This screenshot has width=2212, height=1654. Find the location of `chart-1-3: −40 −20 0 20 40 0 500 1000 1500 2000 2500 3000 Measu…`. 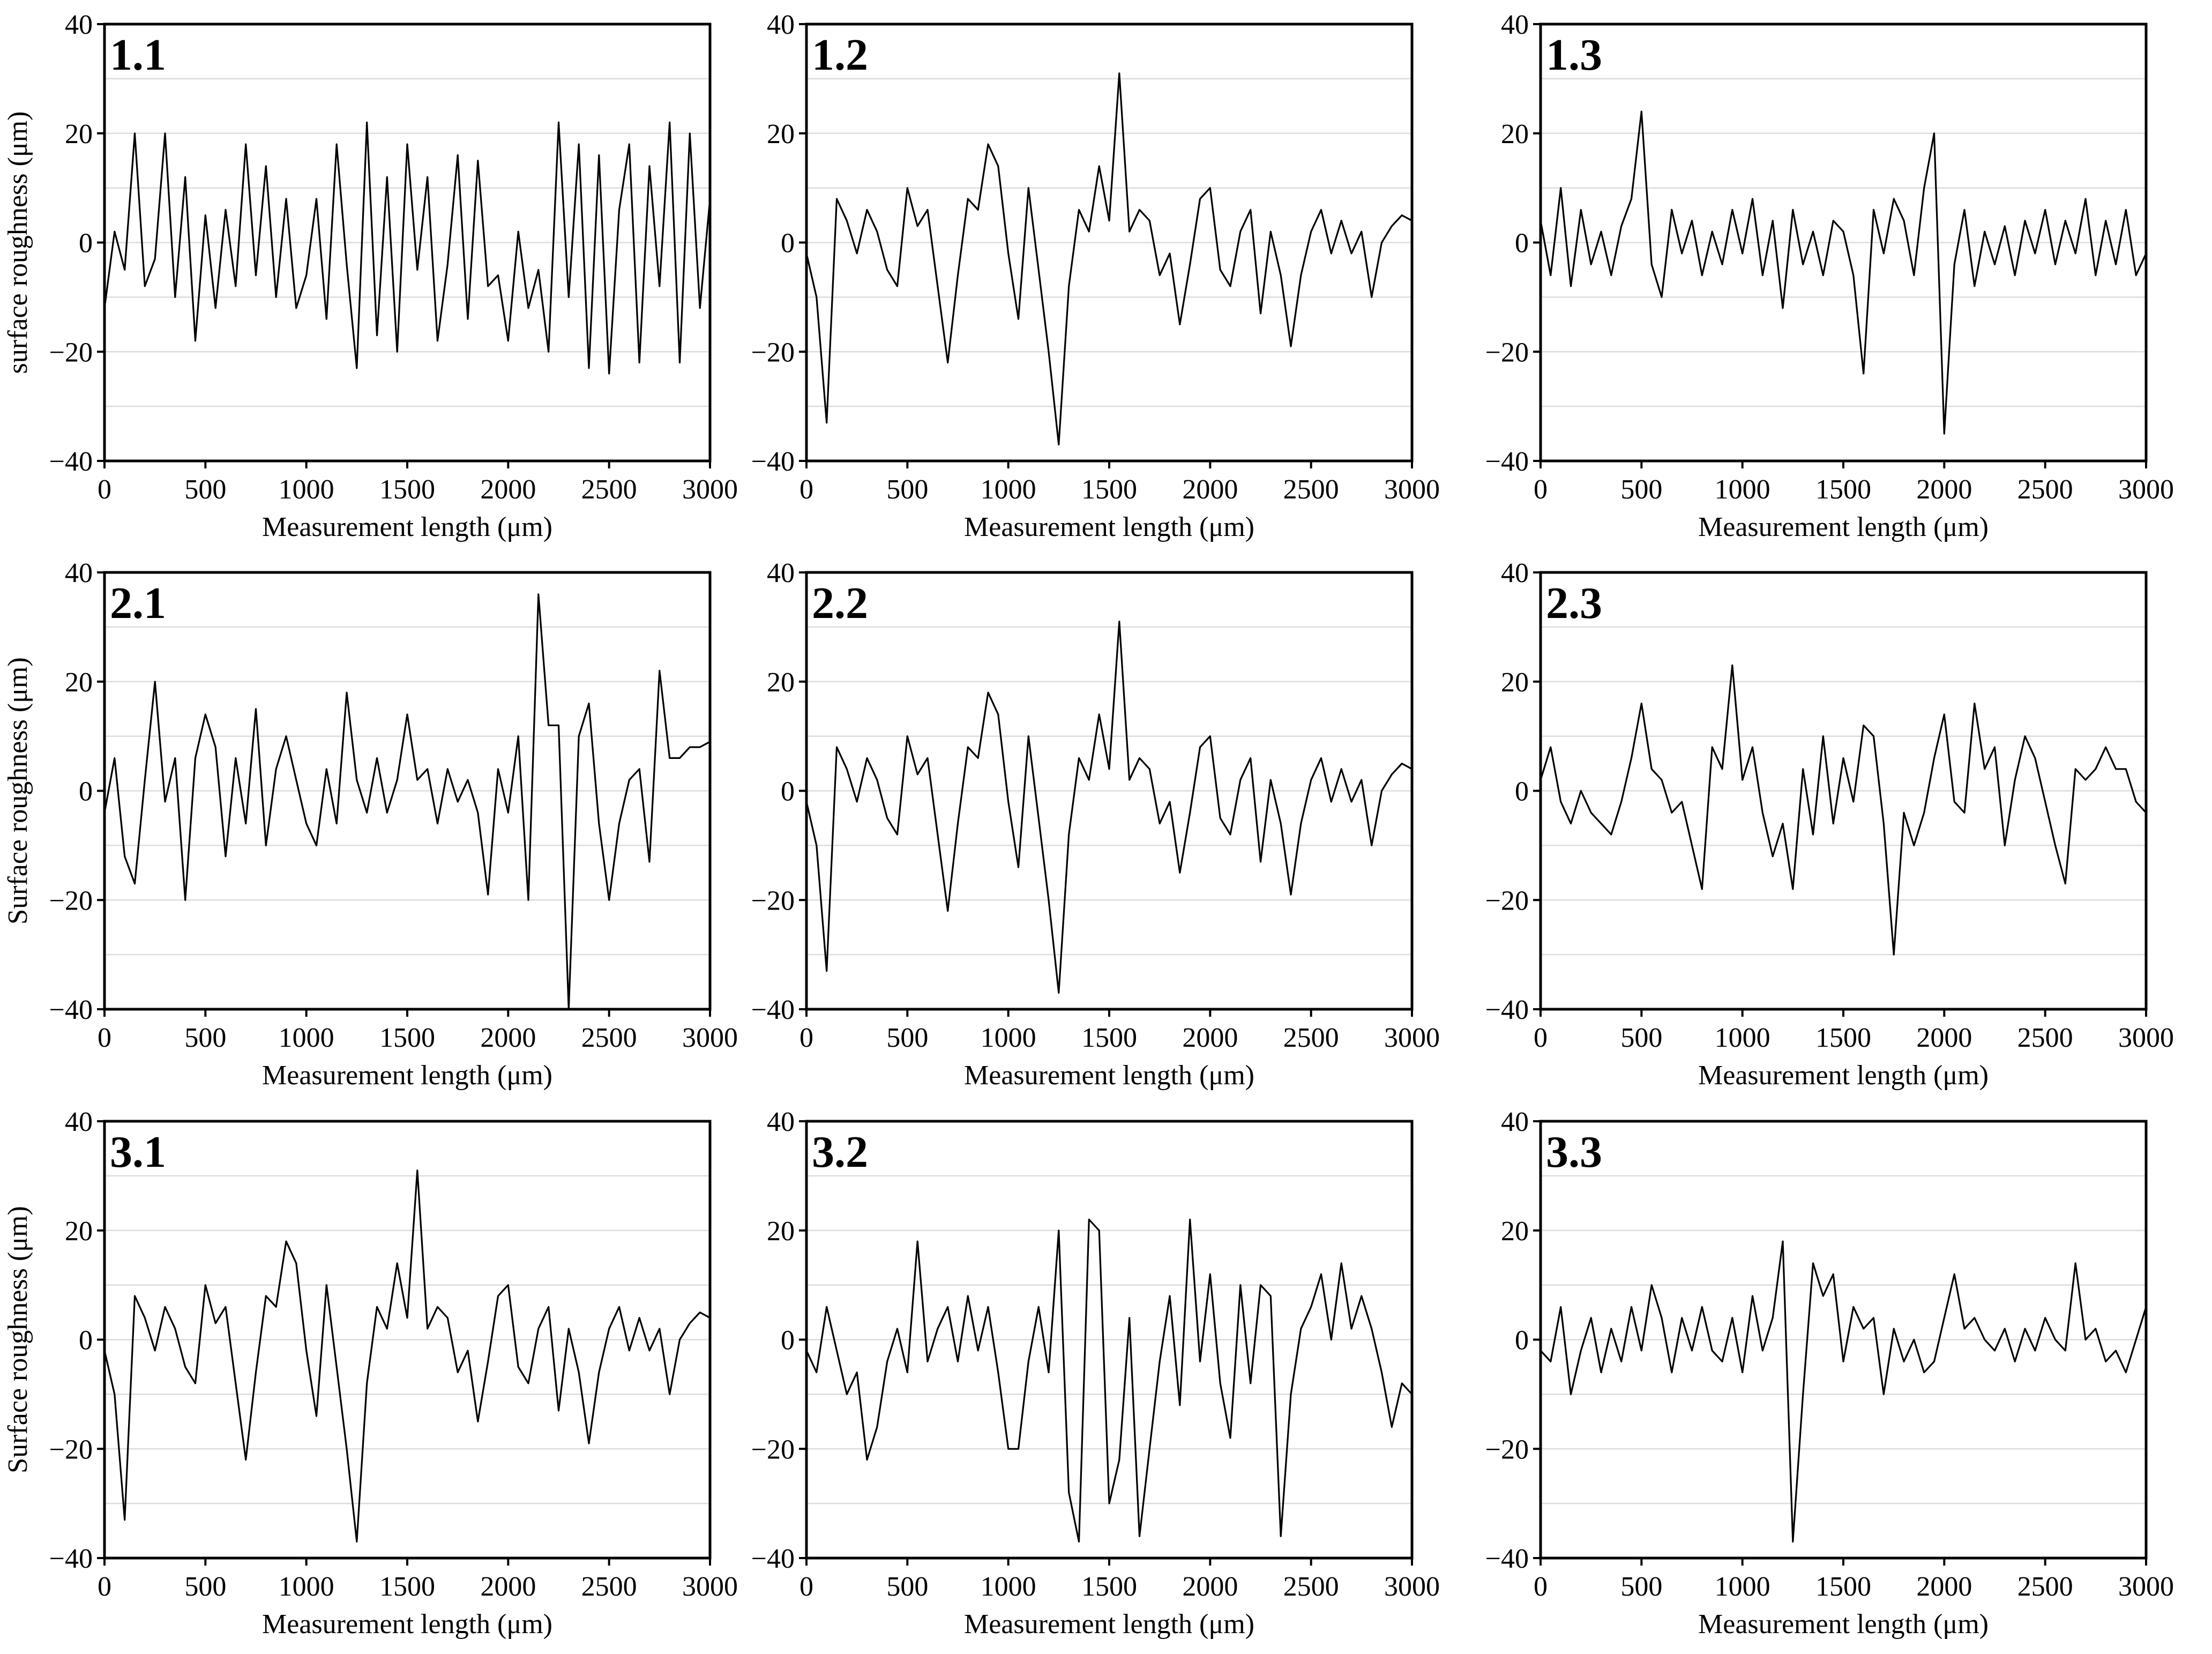

chart-1-3: −40 −20 0 20 40 0 500 1000 1500 2000 2500 3000 Measu… is located at coordinates (1829, 276).